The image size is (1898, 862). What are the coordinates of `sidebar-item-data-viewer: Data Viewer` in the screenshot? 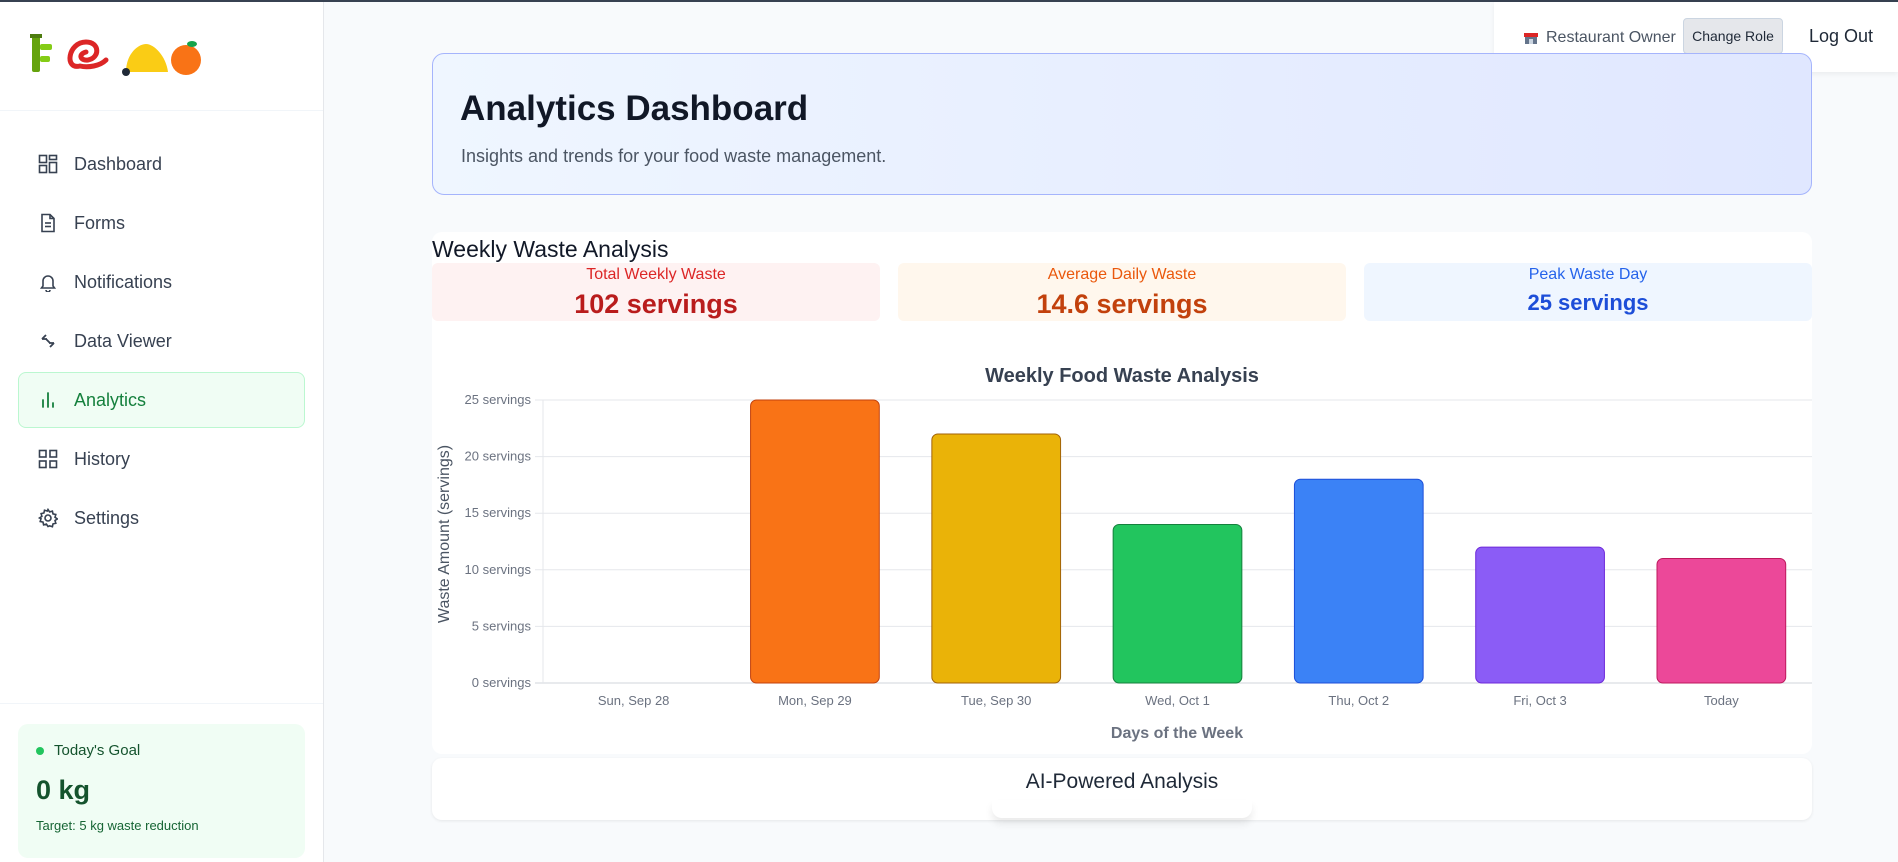 It's located at (161, 341).